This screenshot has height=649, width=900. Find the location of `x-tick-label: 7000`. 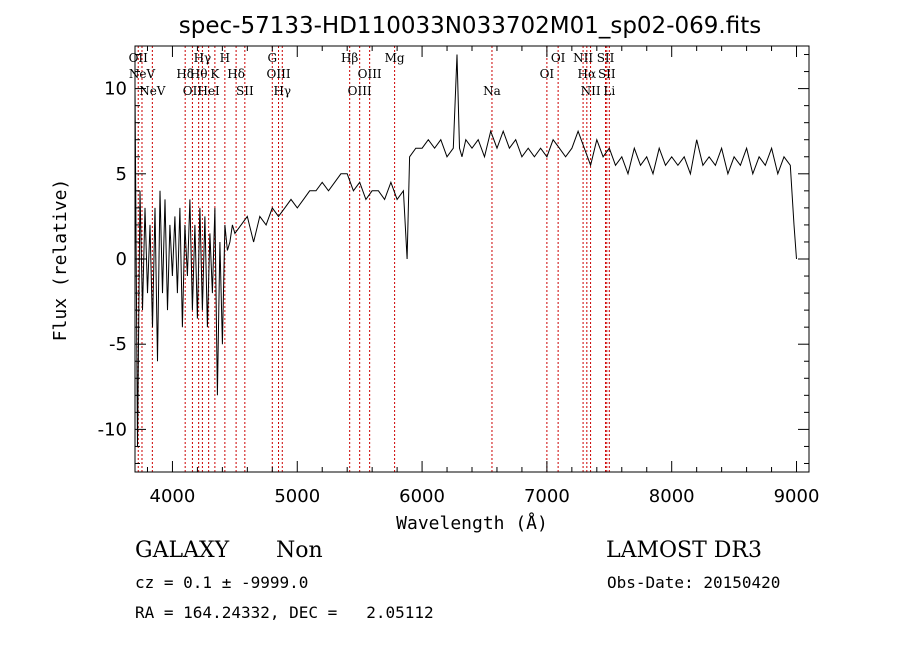

x-tick-label: 7000 is located at coordinates (547, 496).